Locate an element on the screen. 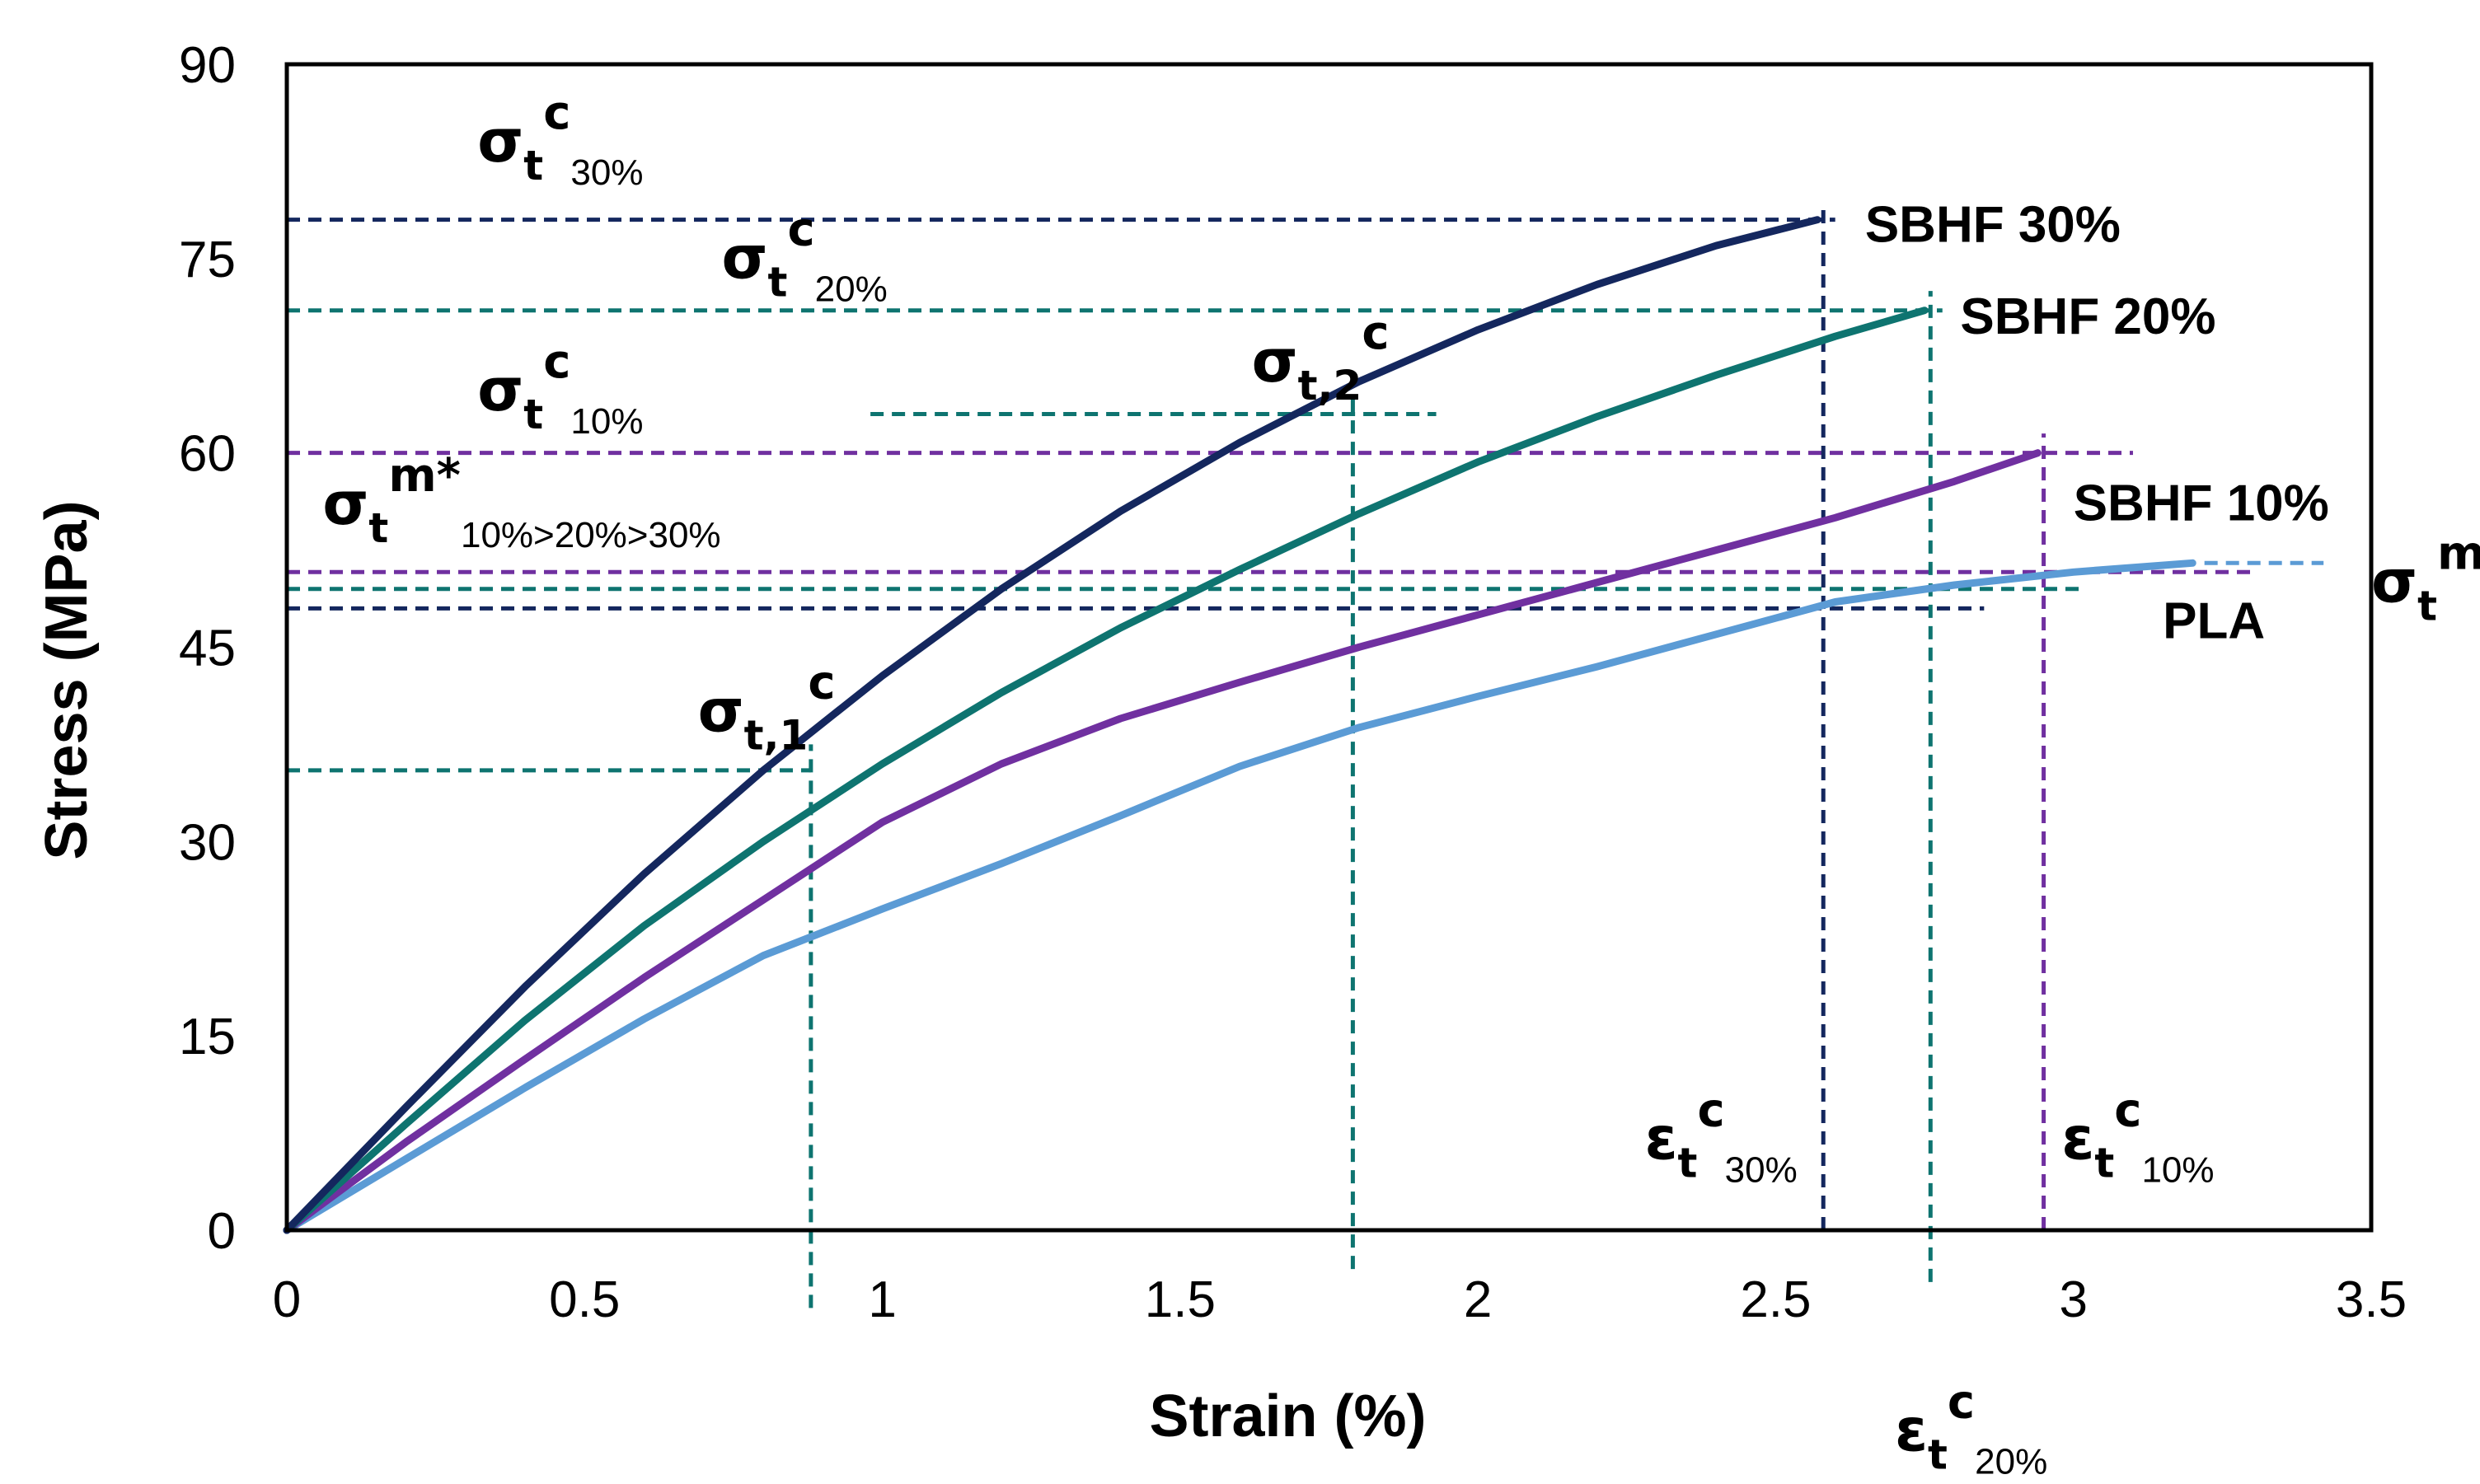 The image size is (2480, 1484). x-tick-label: 0.5 is located at coordinates (584, 1300).